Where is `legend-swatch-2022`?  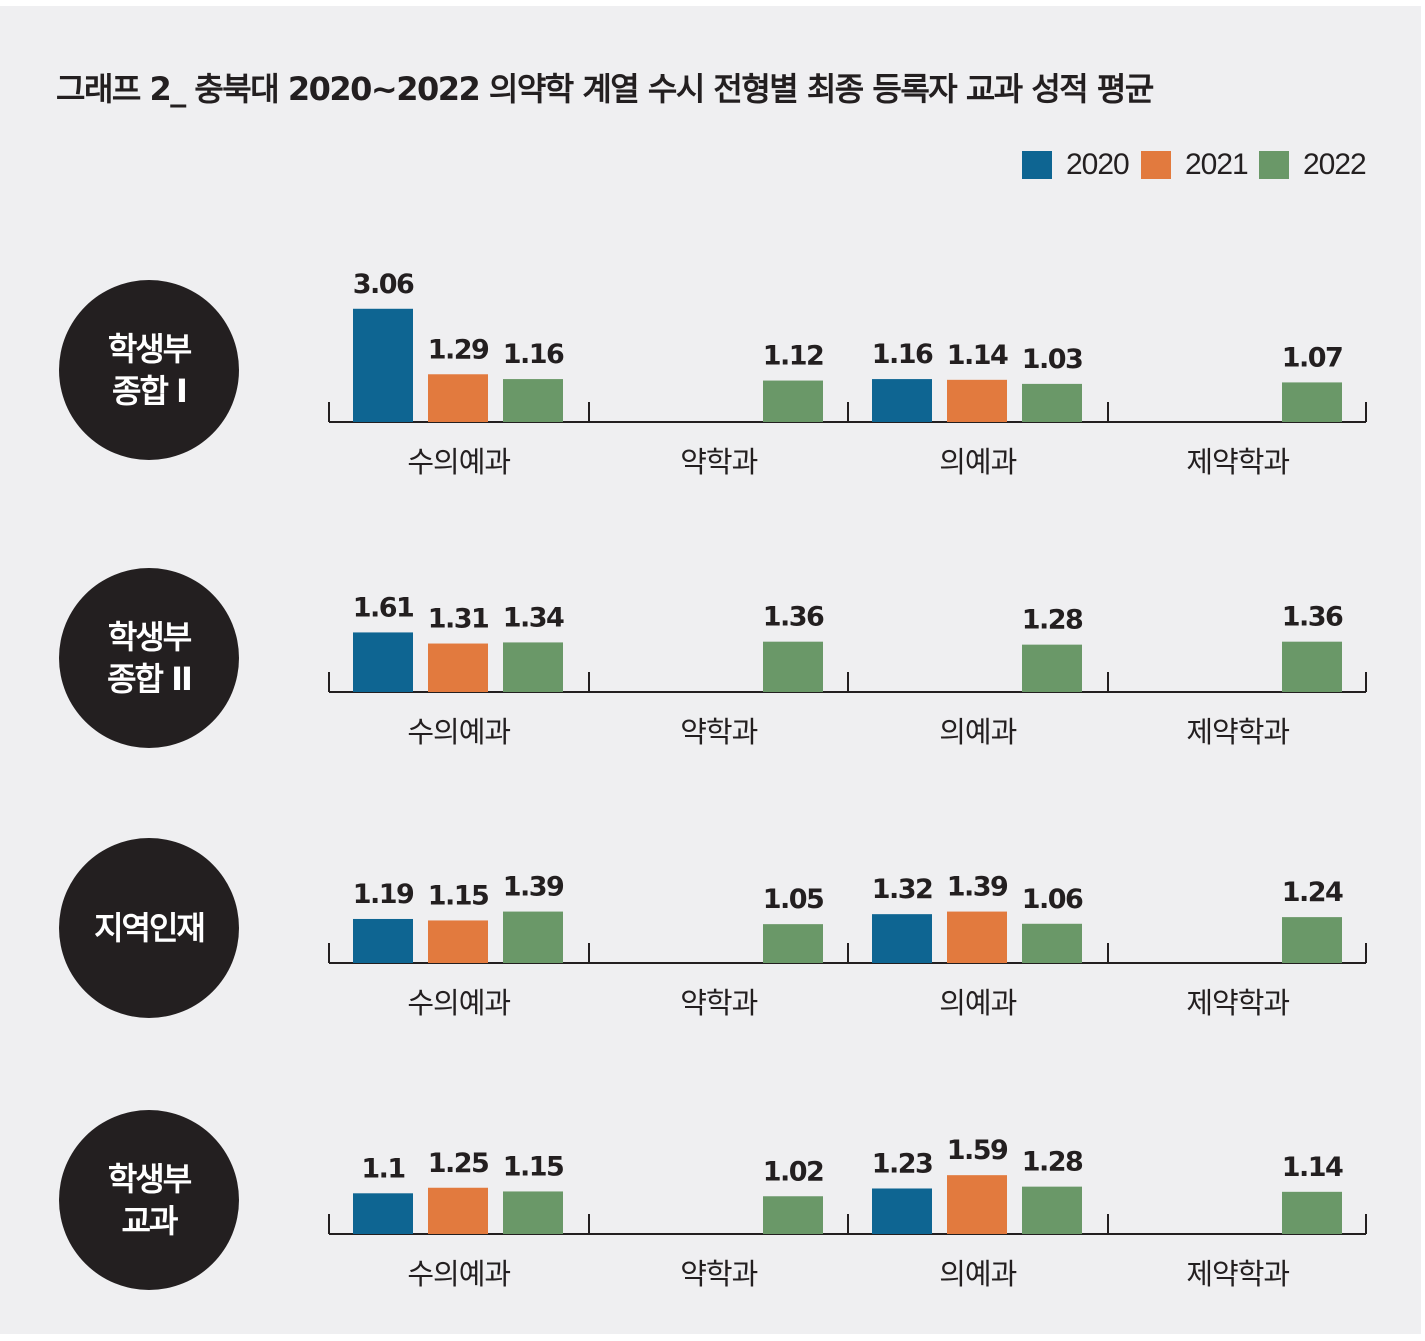 legend-swatch-2022 is located at coordinates (1274, 165).